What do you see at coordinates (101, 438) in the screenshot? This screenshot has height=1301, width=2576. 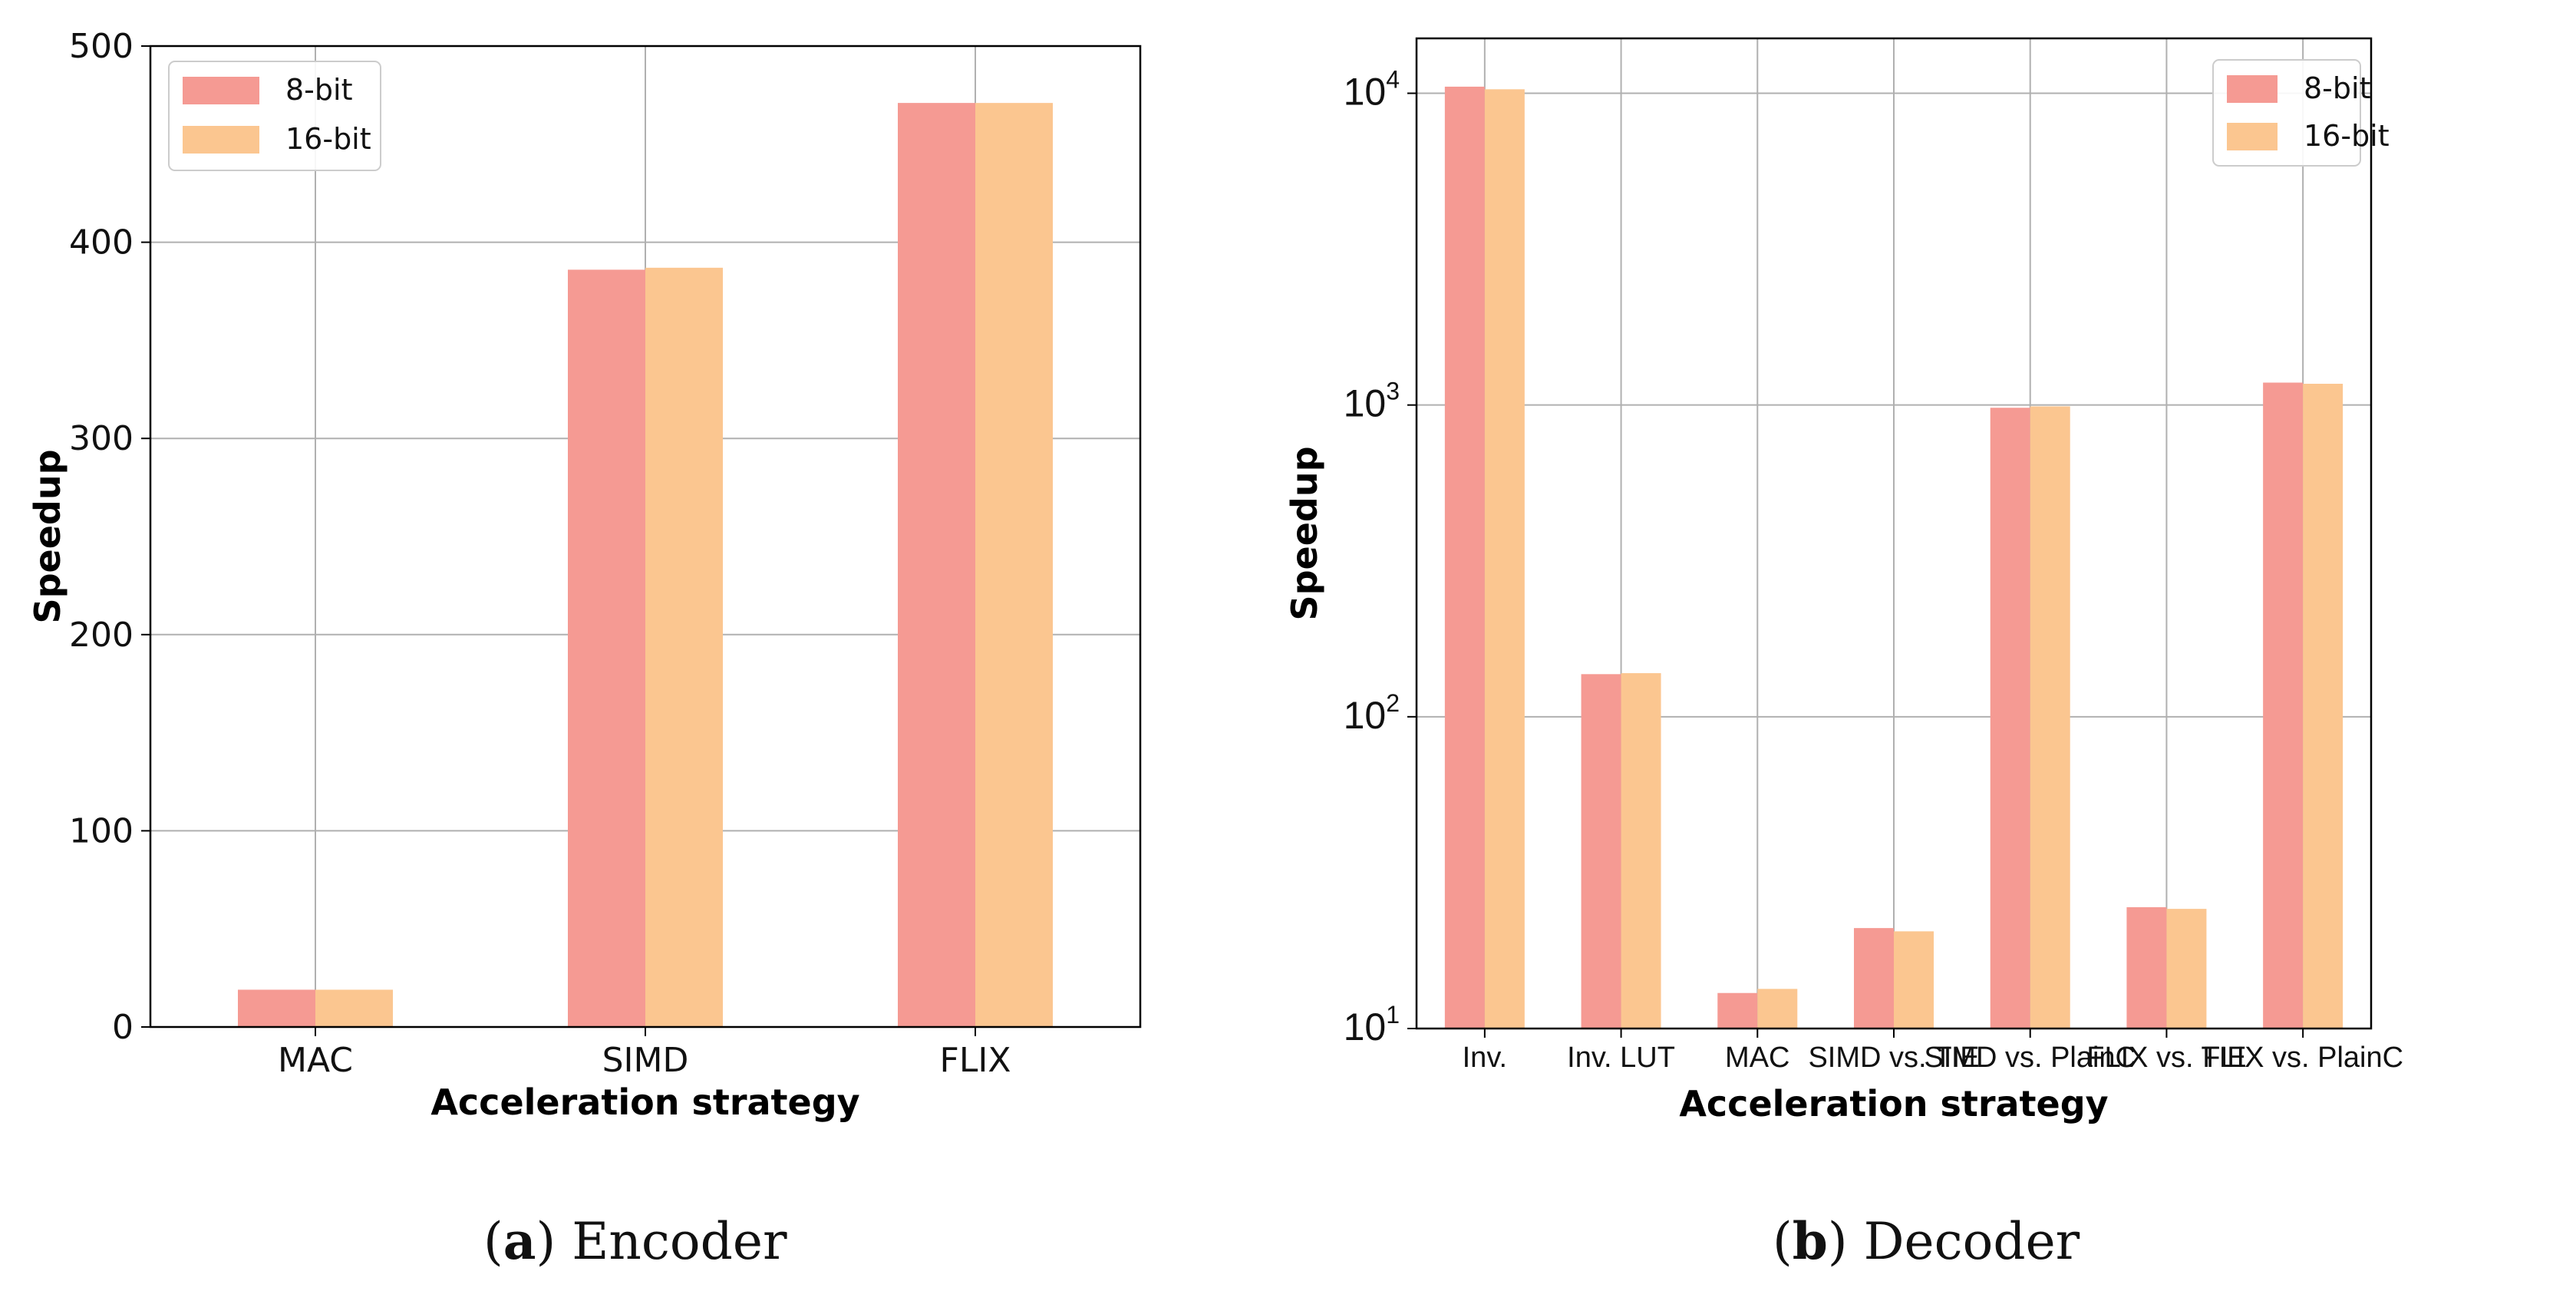 I see `y-tick-label: 300` at bounding box center [101, 438].